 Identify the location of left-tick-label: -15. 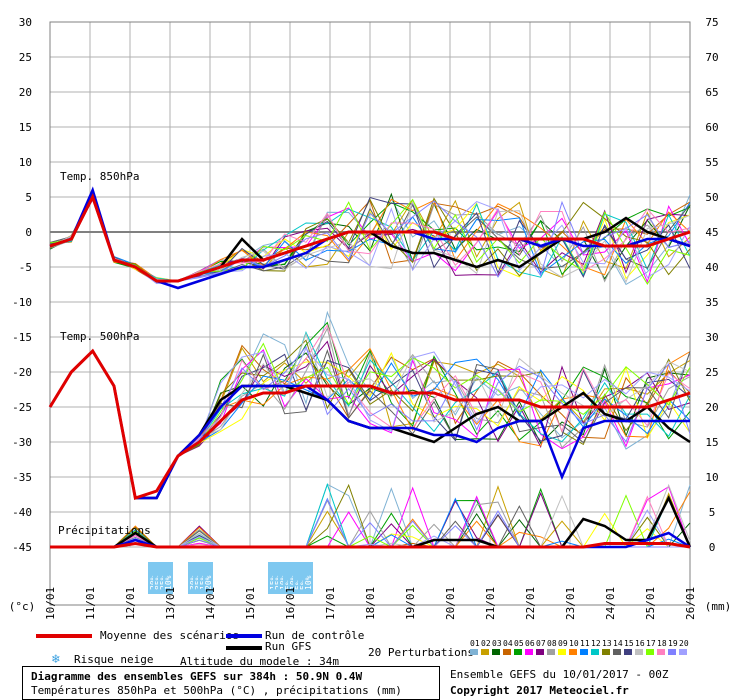
(22, 337).